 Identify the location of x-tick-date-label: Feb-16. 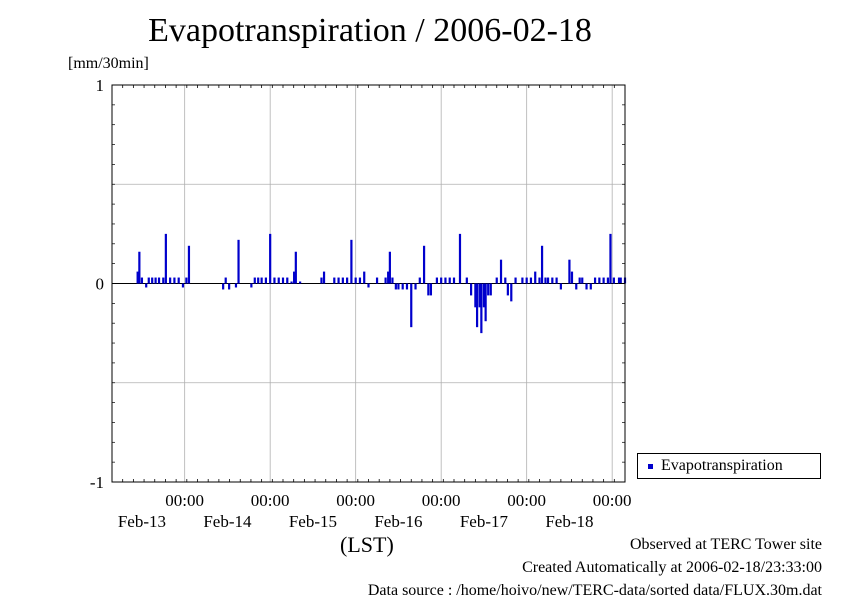
(398, 521).